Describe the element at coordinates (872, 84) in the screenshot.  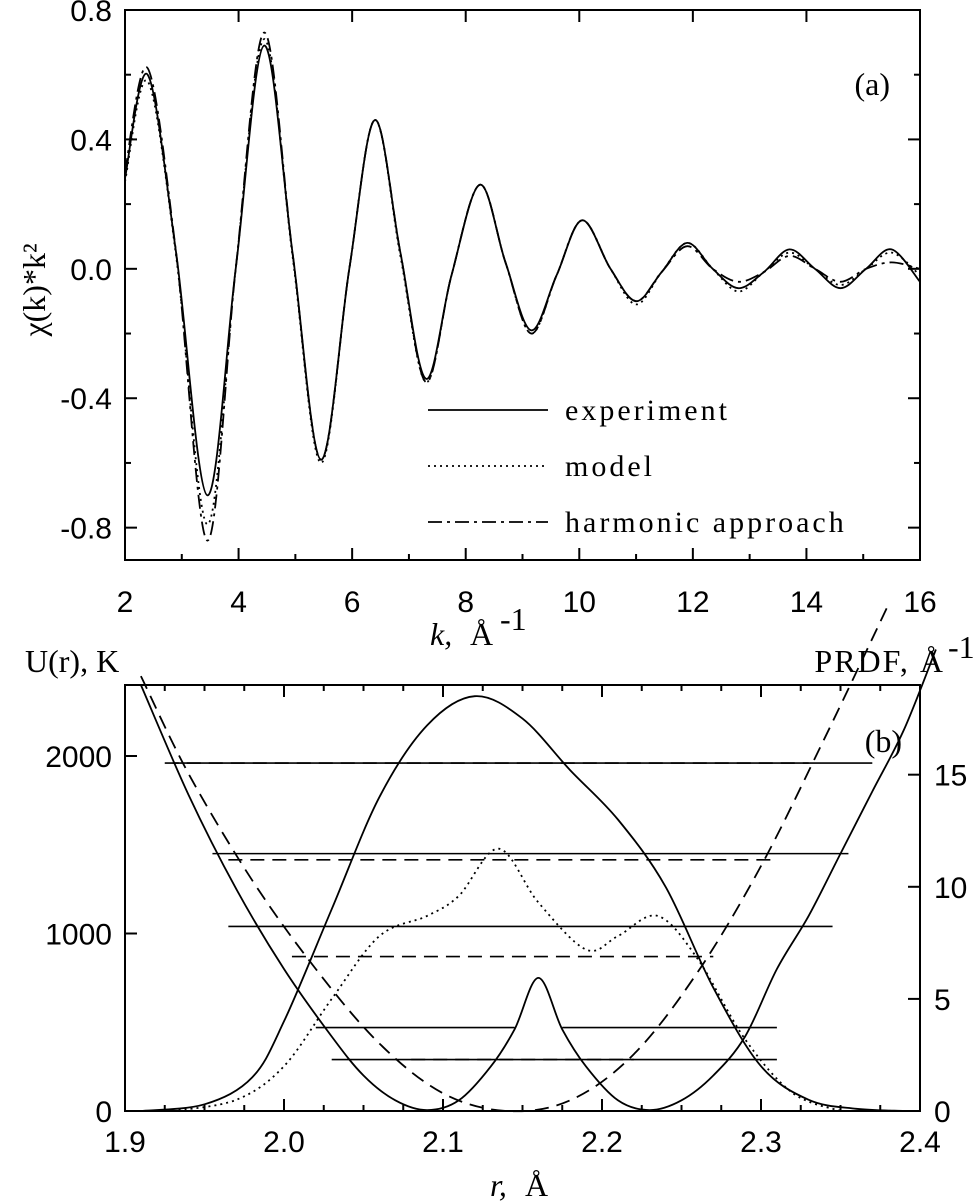
I see `panel-a-tag: (a)` at that location.